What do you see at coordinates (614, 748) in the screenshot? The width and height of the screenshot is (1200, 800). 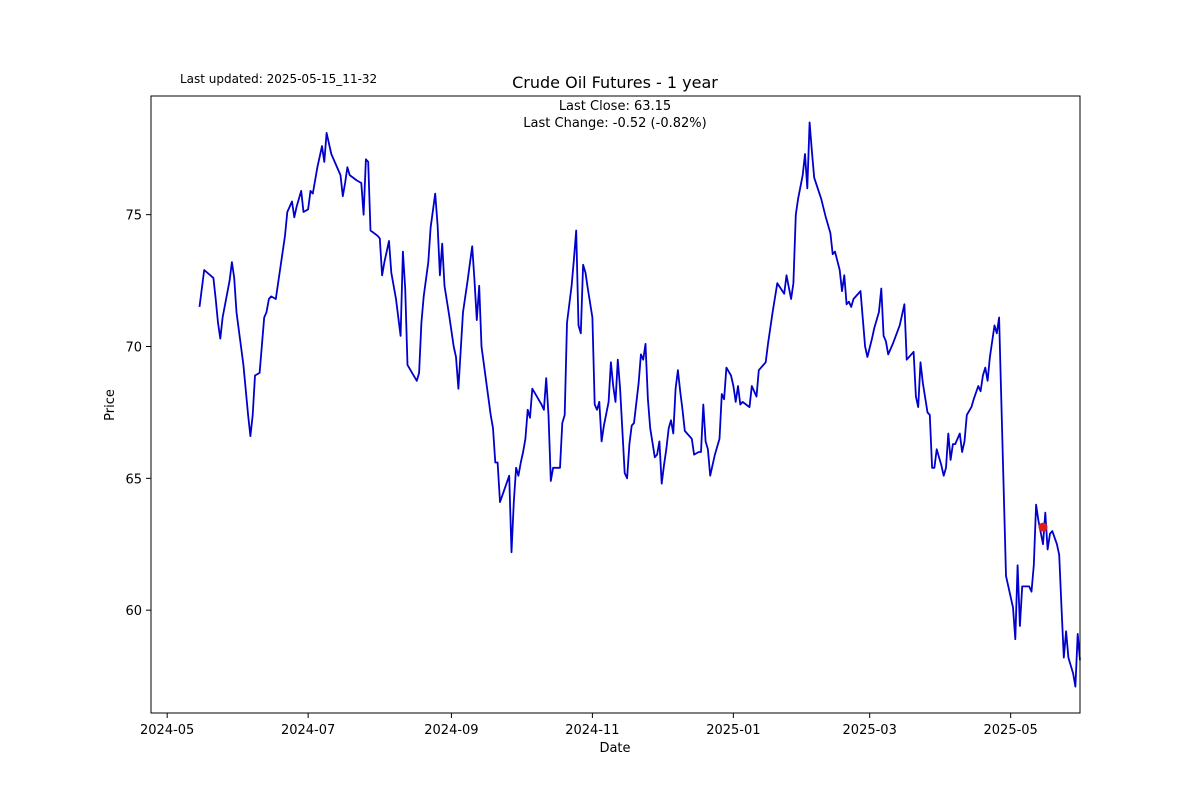 I see `x-axis-label: Date` at bounding box center [614, 748].